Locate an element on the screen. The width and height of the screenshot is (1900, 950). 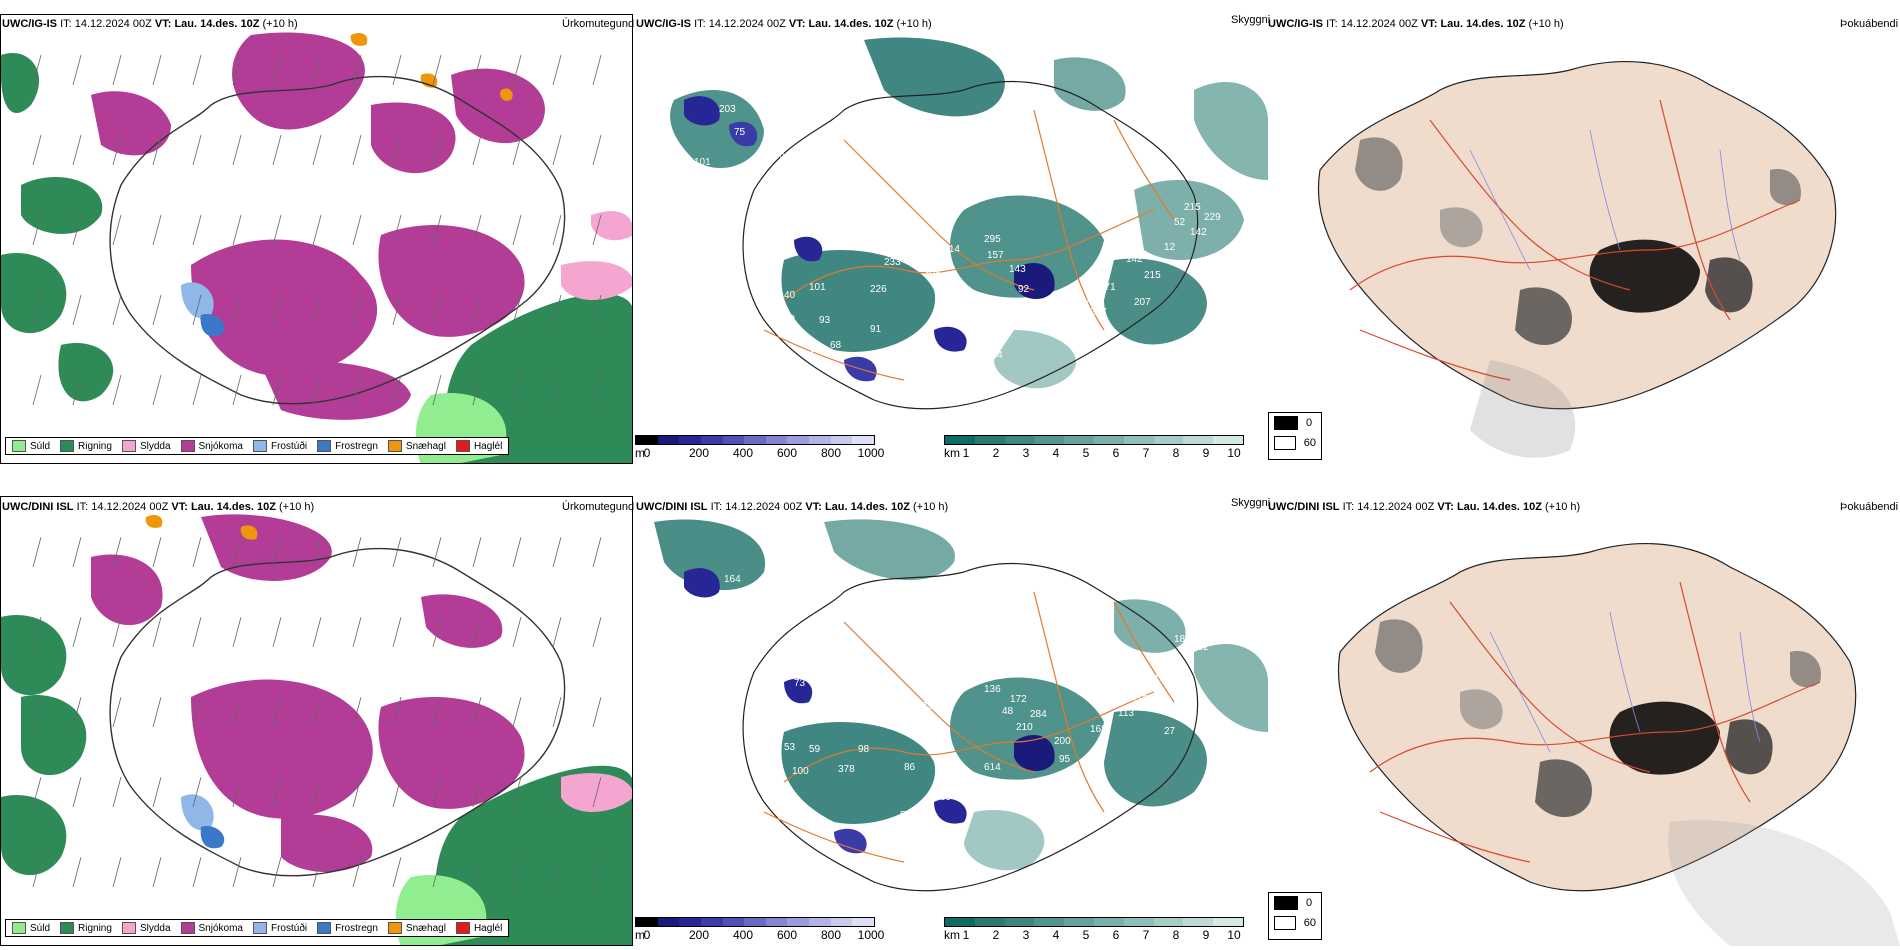
station-value: 215 is located at coordinates (1192, 207).